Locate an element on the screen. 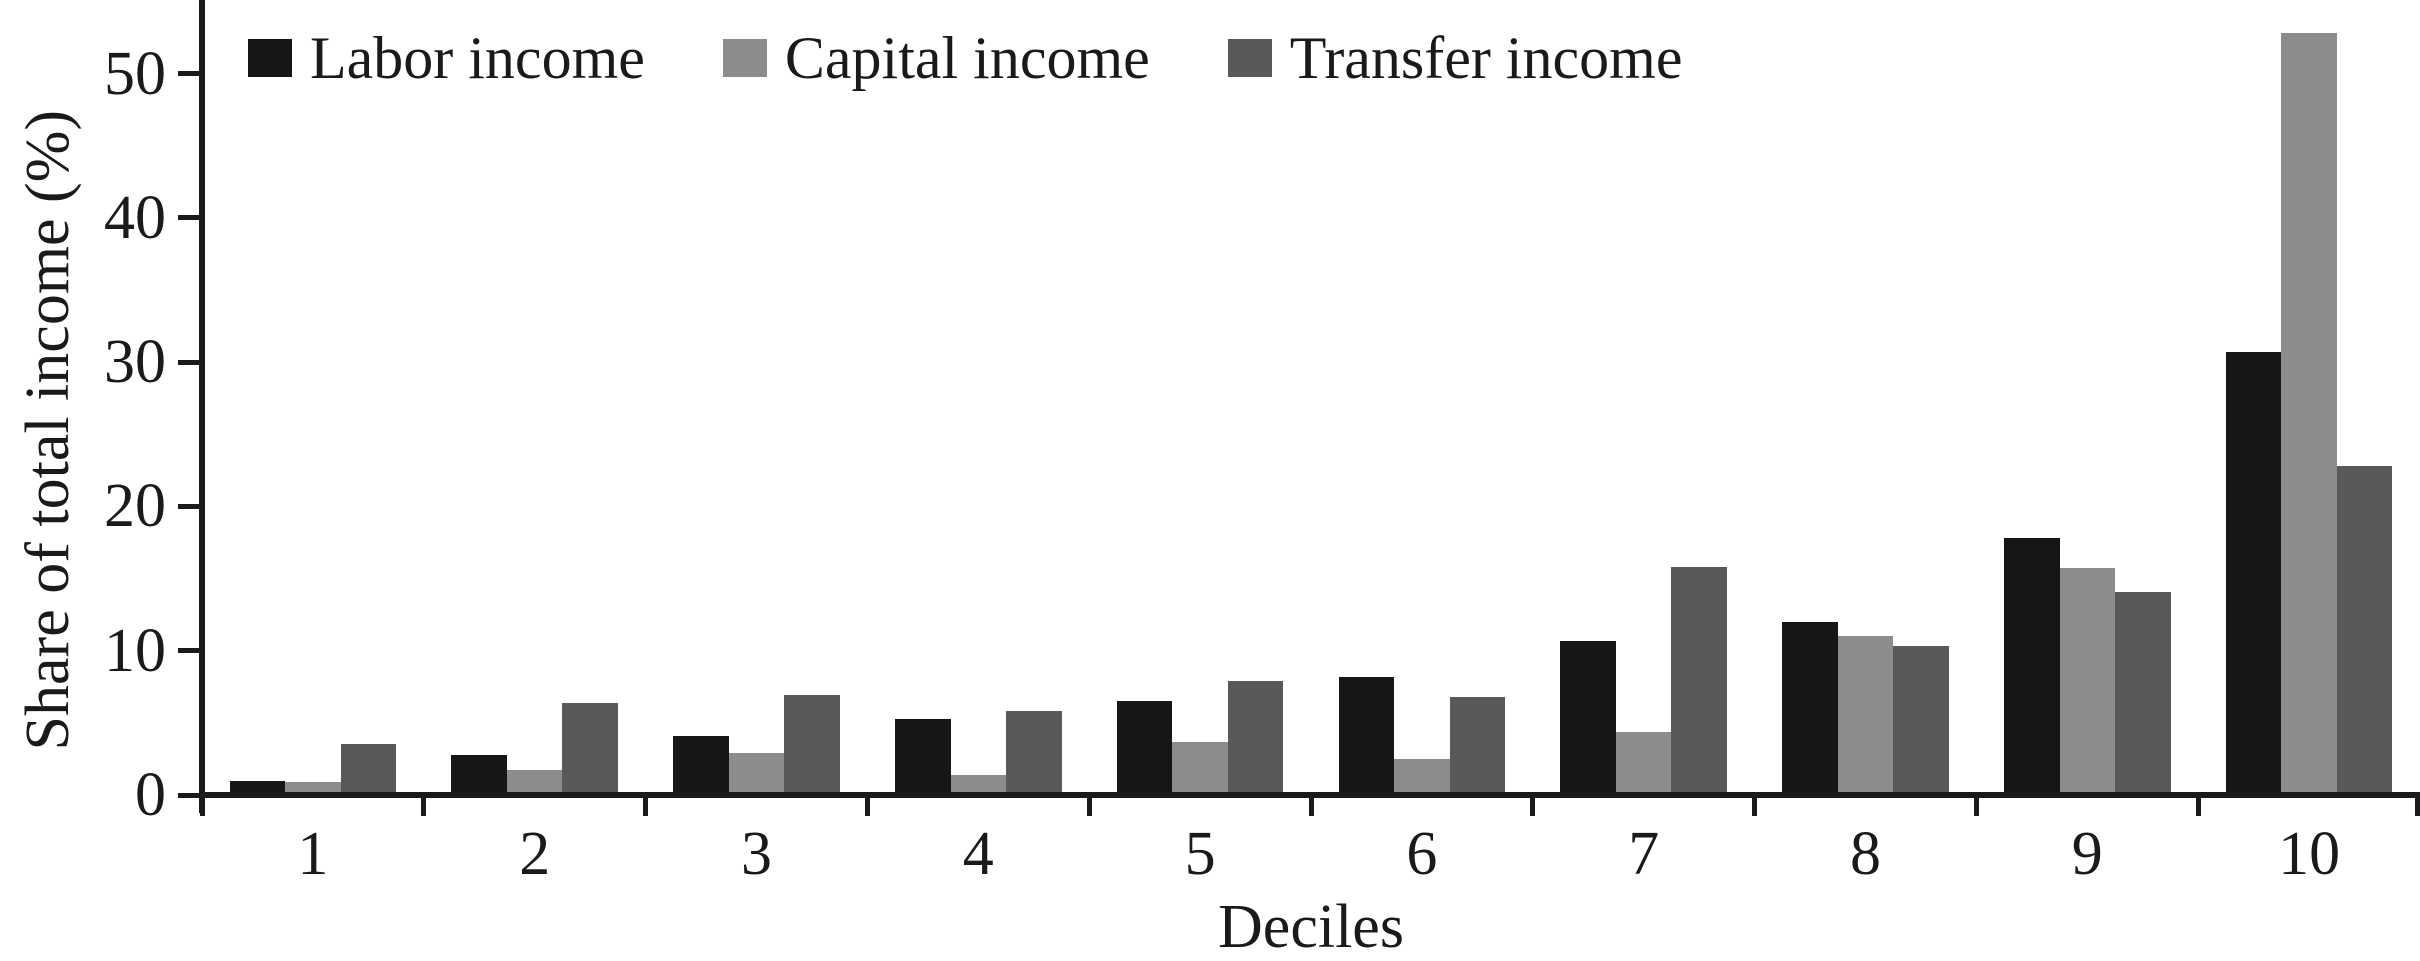 The height and width of the screenshot is (961, 2420). y-axis-title: Share of total income (%) is located at coordinates (48, 430).